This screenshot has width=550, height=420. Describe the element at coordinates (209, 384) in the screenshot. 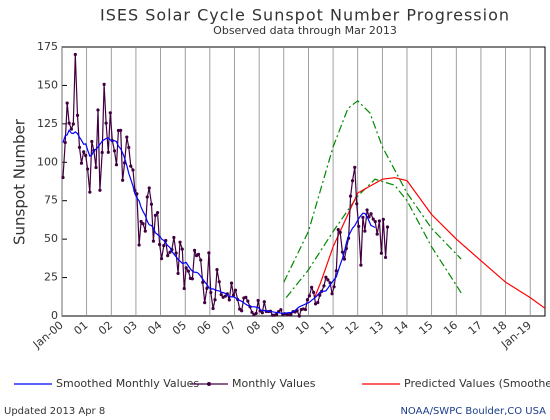

I see `legend-marker` at that location.